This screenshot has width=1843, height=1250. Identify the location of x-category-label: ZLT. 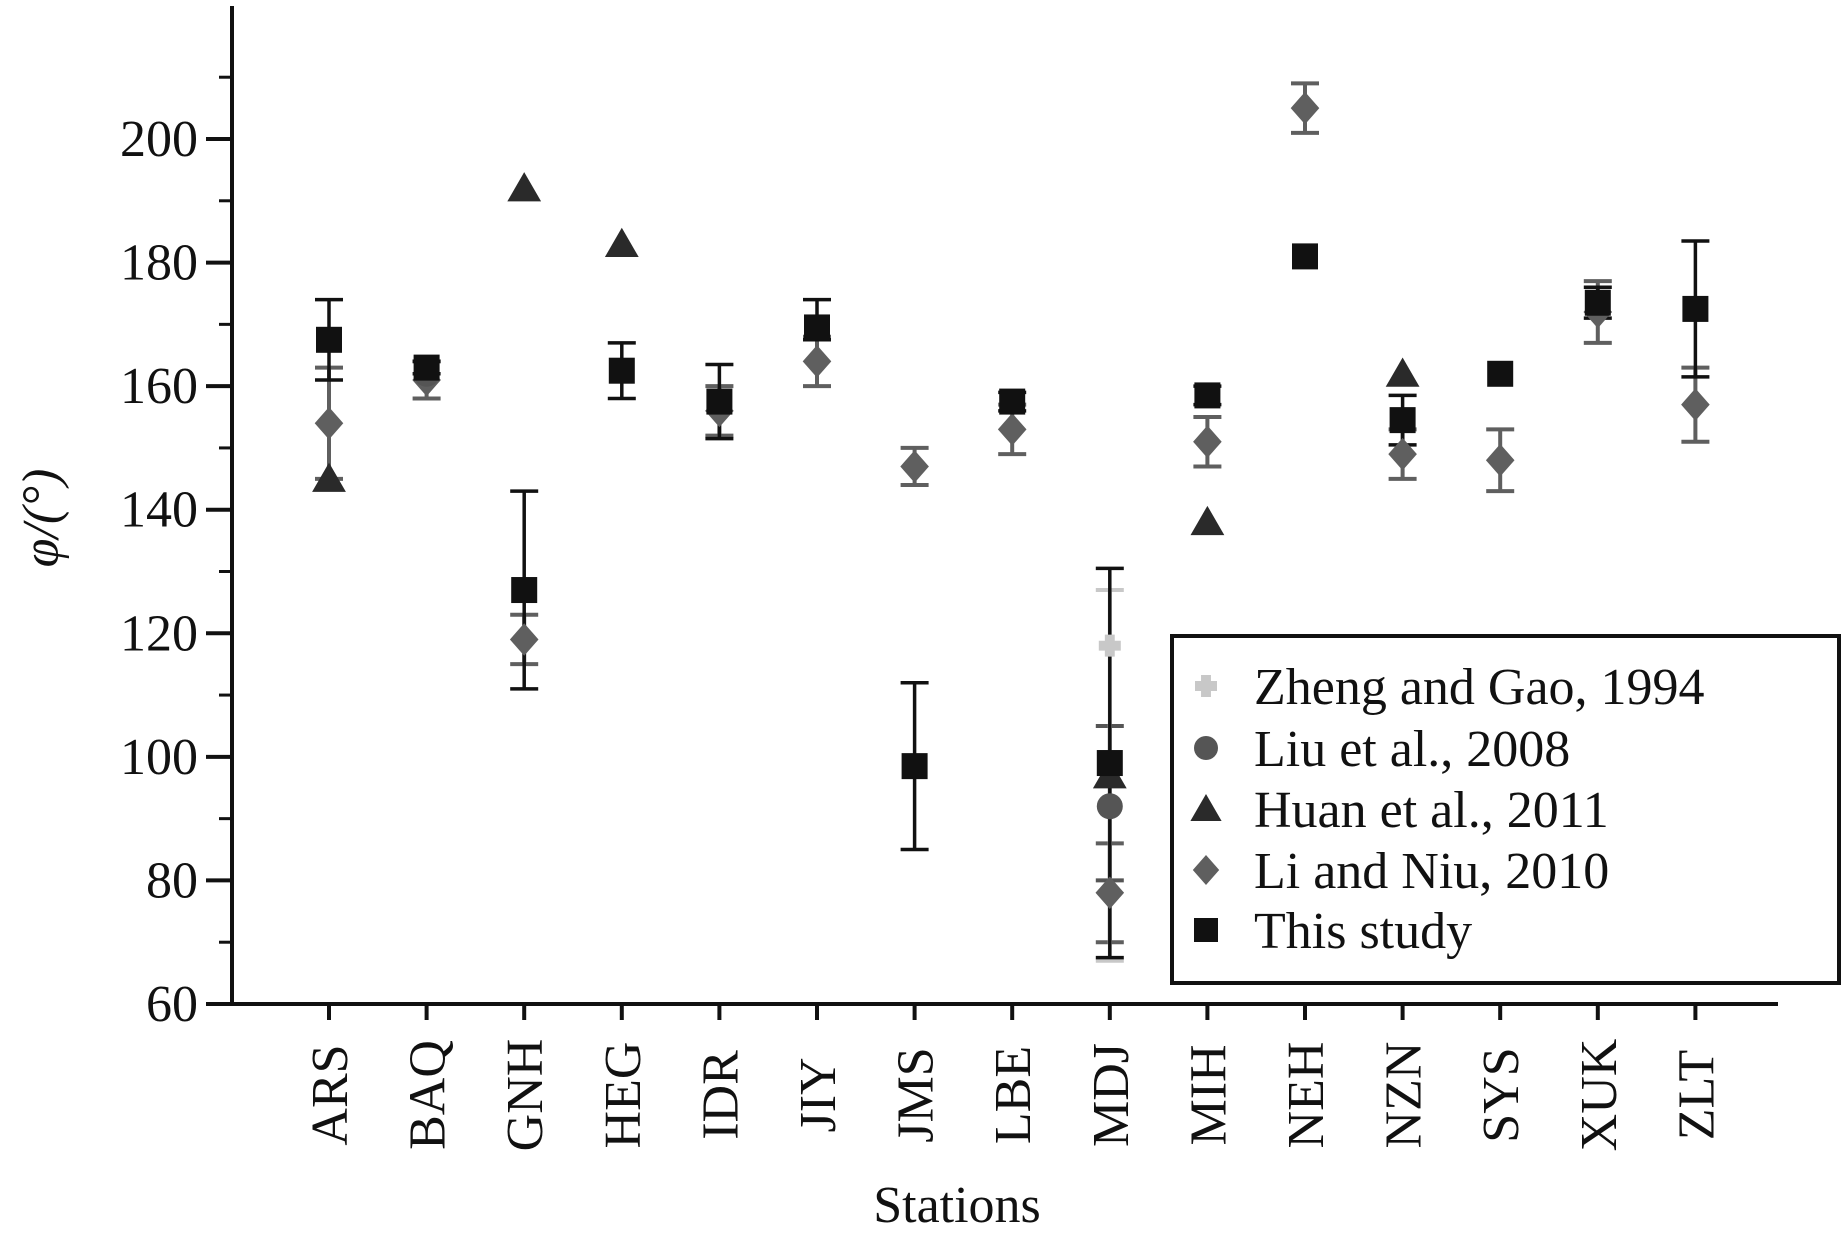
(1696, 1095).